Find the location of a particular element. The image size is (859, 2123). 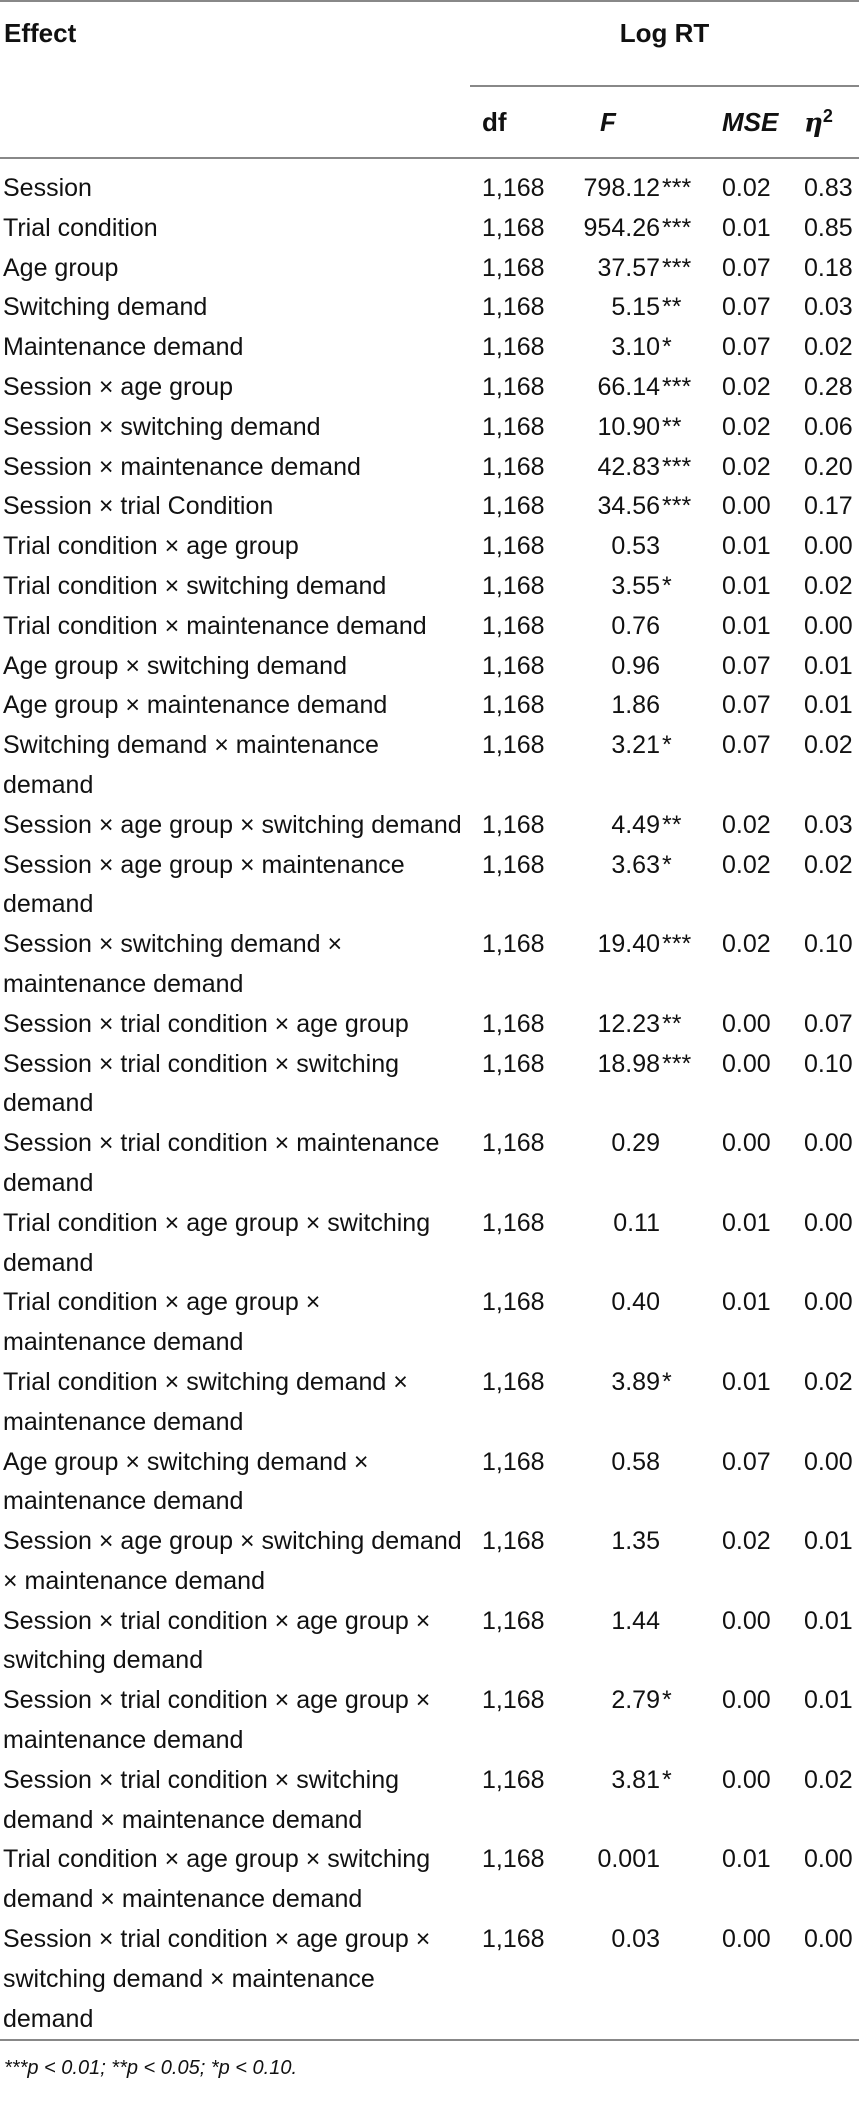

f-value: 3.89 is located at coordinates (635, 1381).